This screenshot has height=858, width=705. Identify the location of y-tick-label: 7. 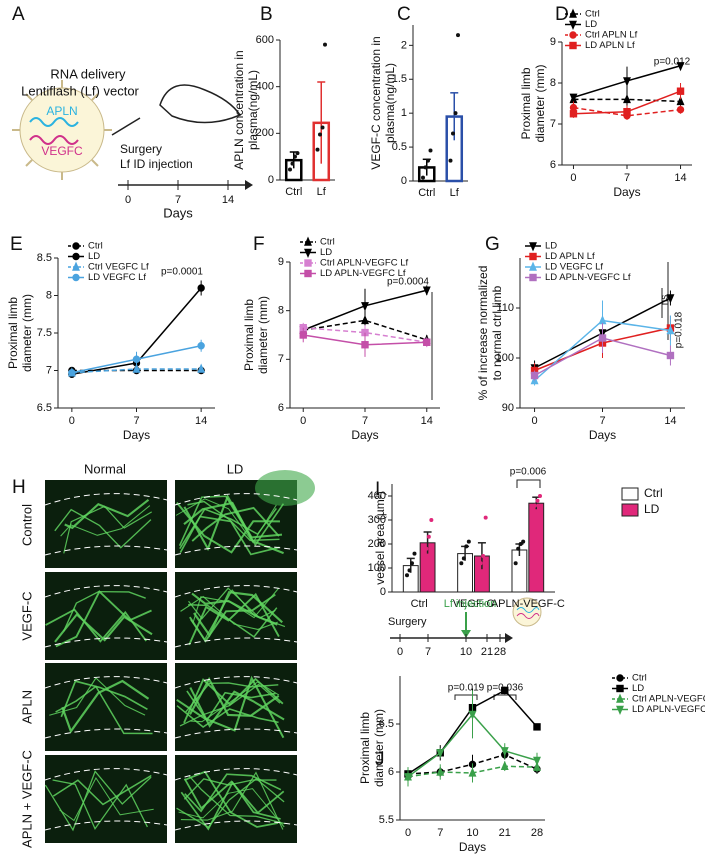
(49, 370).